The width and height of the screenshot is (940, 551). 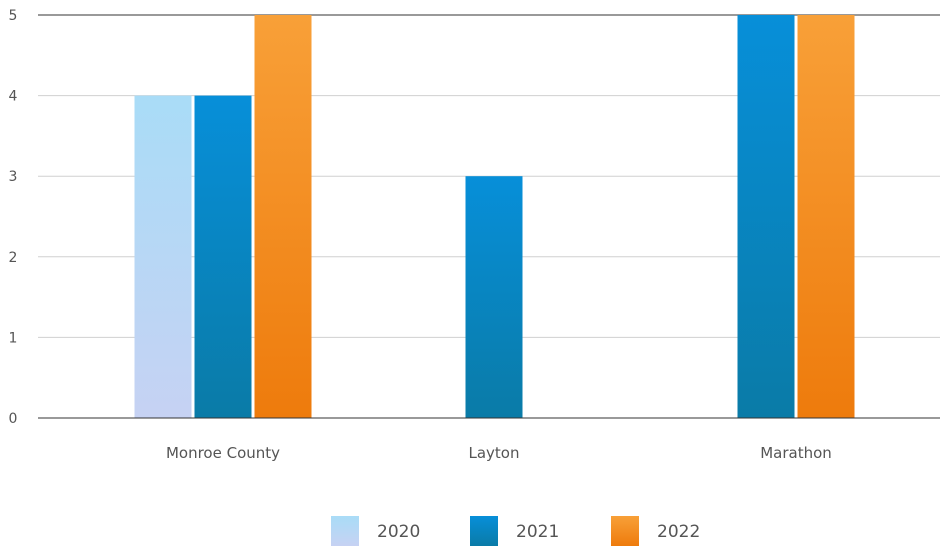 I want to click on x-tick-label: Layton, so click(x=494, y=453).